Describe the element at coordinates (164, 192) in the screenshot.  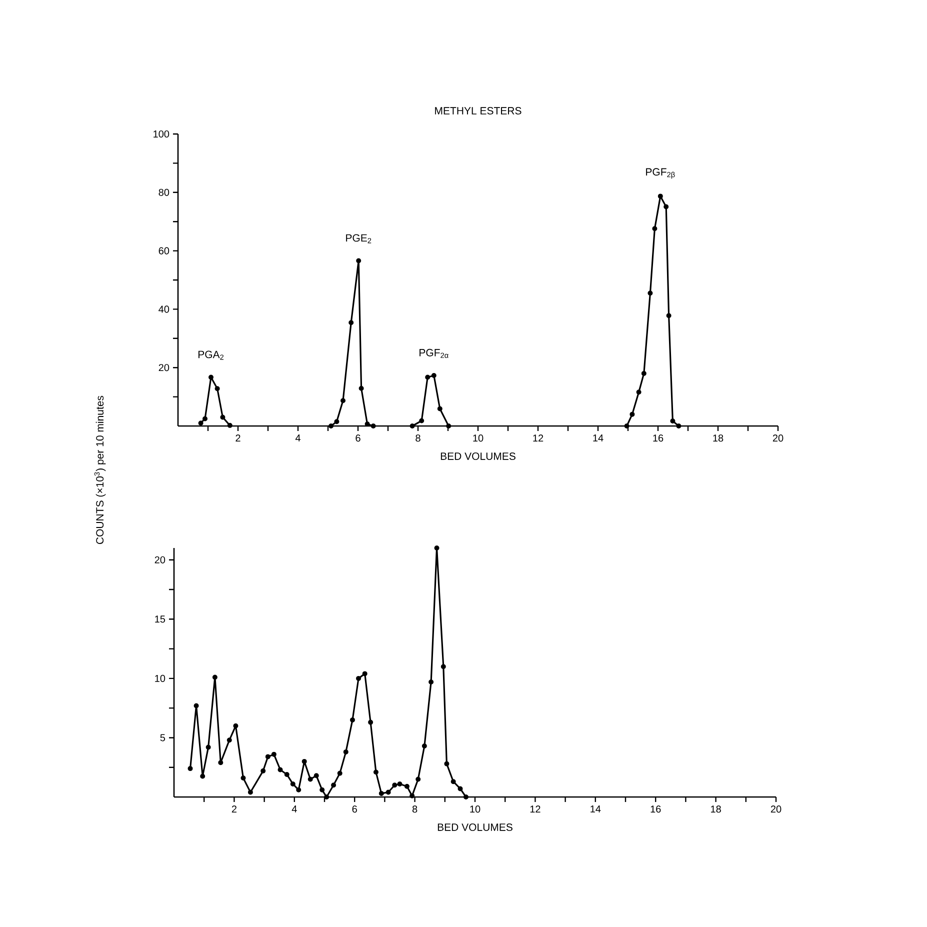
I see `y-tick-label: 80` at that location.